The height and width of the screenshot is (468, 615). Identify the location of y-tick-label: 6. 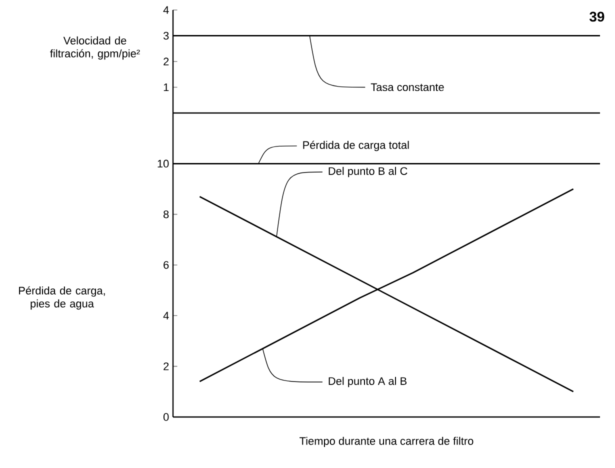
(166, 265).